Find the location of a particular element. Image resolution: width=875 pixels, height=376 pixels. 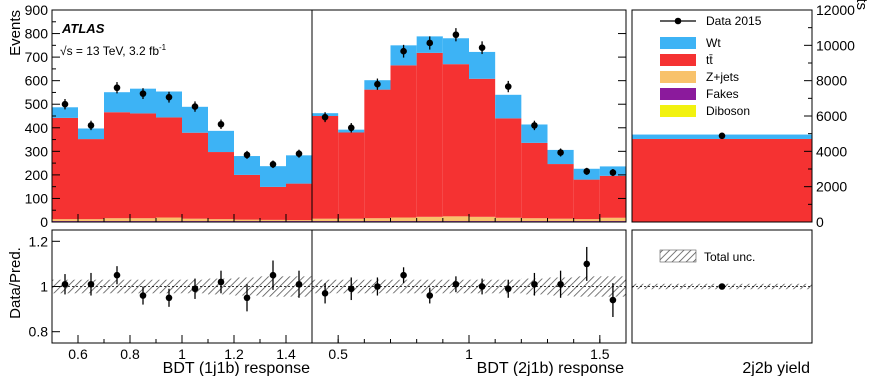

ratio-ytick-label-1: 1 is located at coordinates (44, 287).